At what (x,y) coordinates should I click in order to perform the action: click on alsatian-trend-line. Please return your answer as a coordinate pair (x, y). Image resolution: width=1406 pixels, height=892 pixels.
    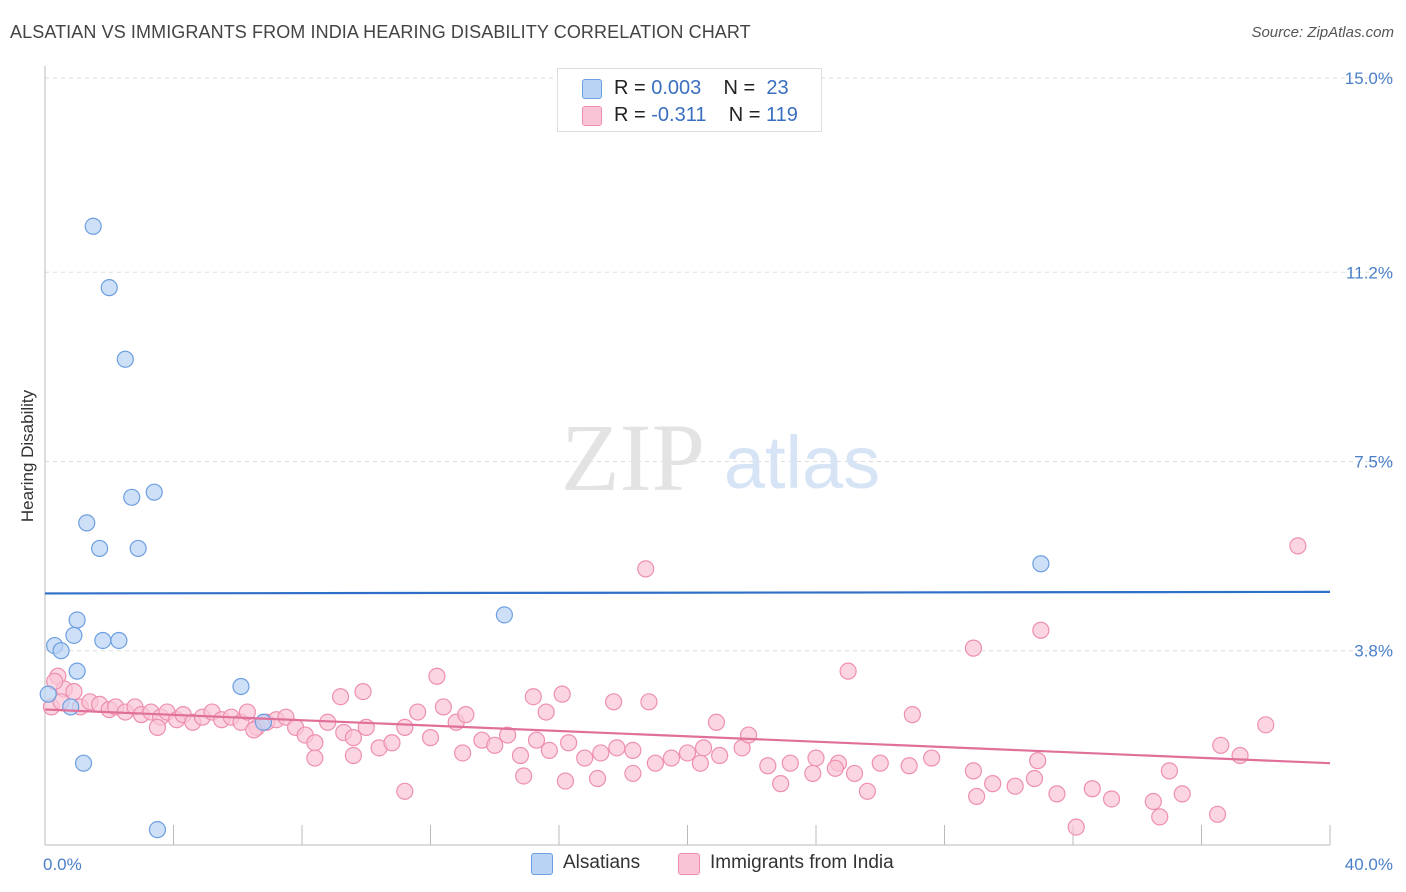
    Looking at the image, I should click on (687, 592).